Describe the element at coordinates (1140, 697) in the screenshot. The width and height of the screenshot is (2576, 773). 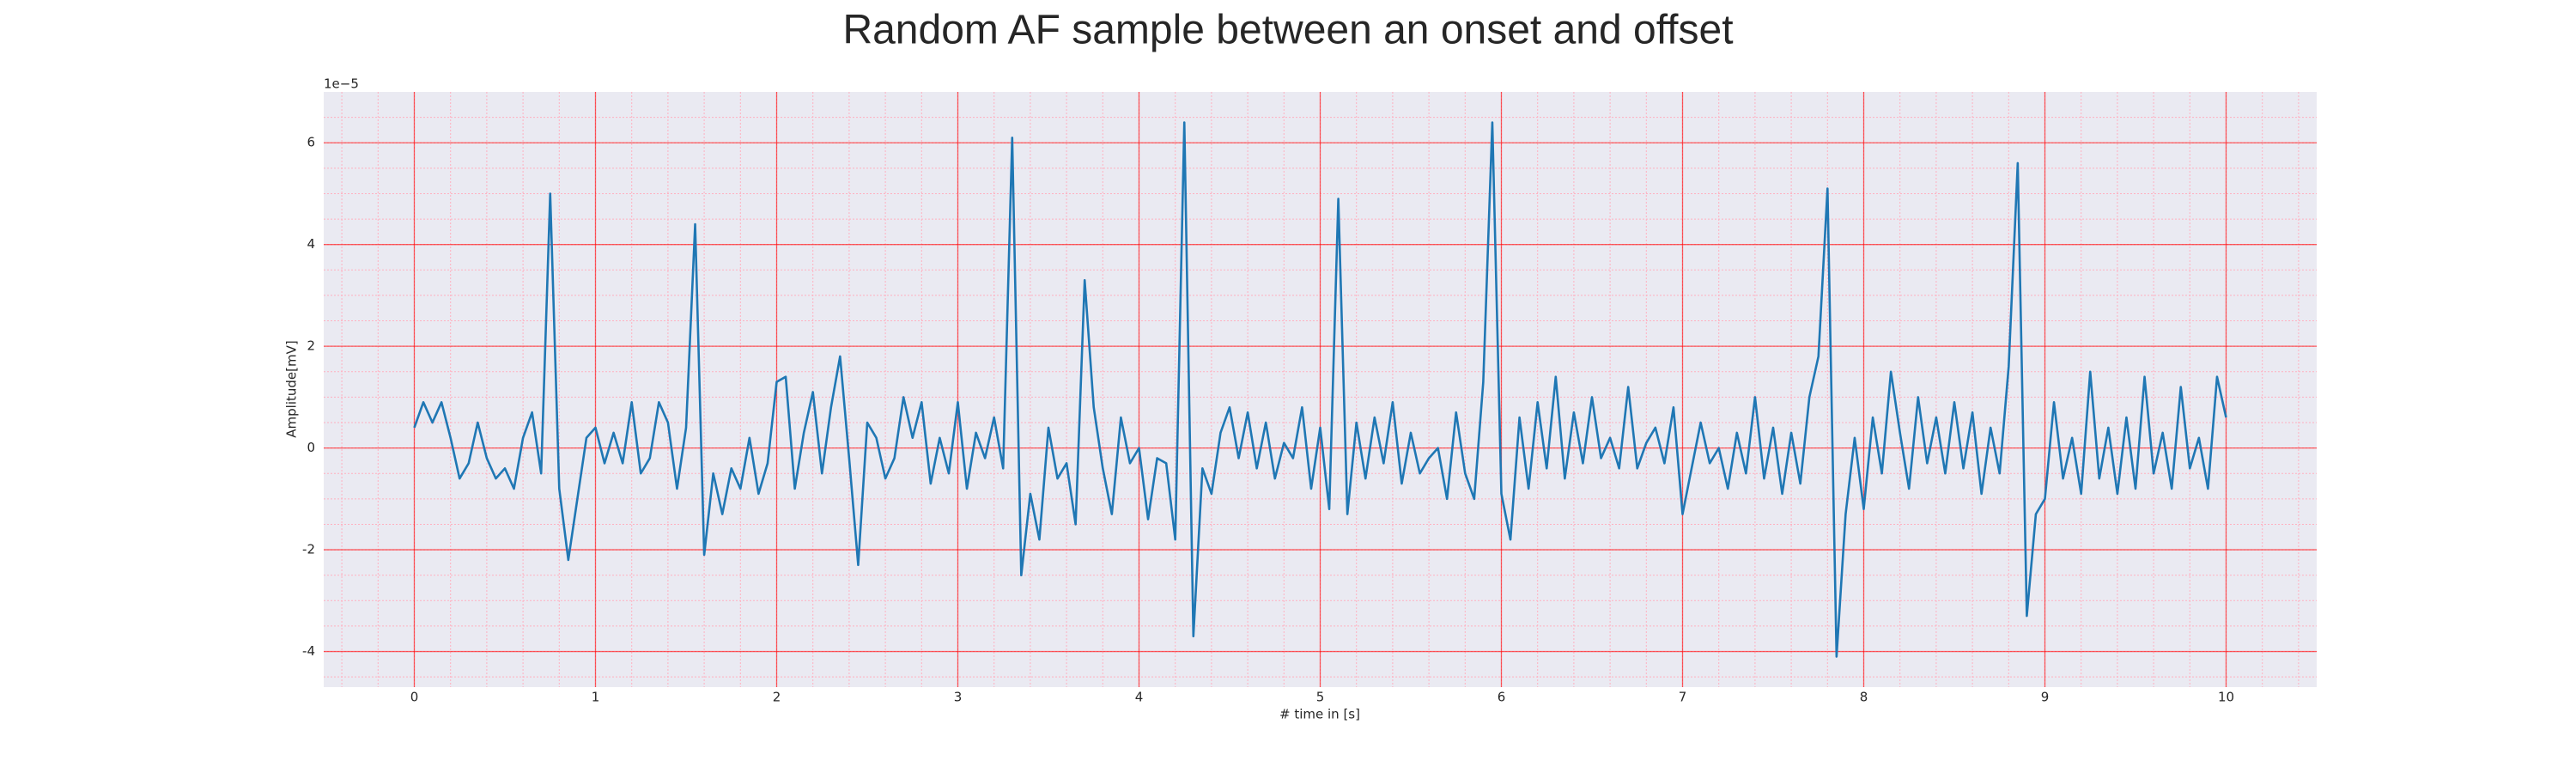
I see `x-tick-label: 4` at that location.